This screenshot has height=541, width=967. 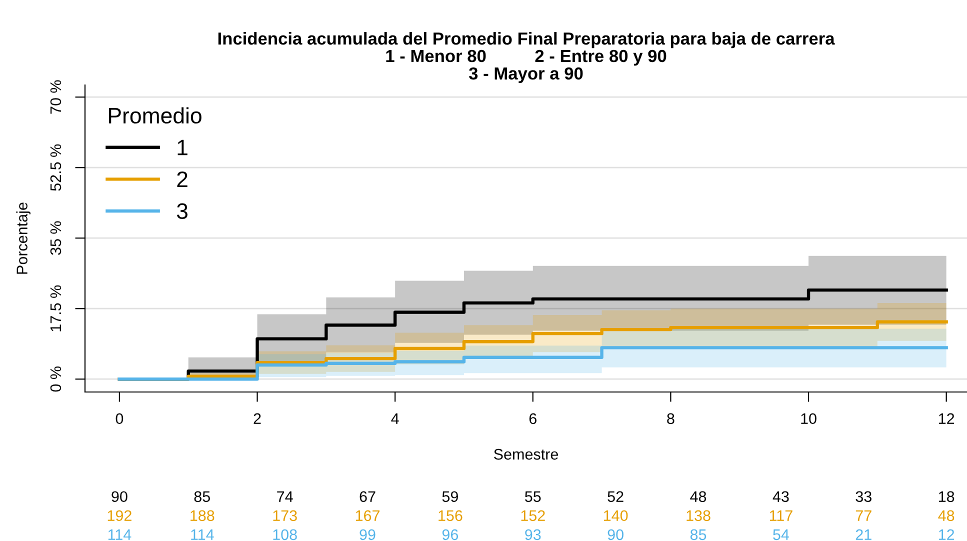 What do you see at coordinates (864, 534) in the screenshot?
I see `text: 21` at bounding box center [864, 534].